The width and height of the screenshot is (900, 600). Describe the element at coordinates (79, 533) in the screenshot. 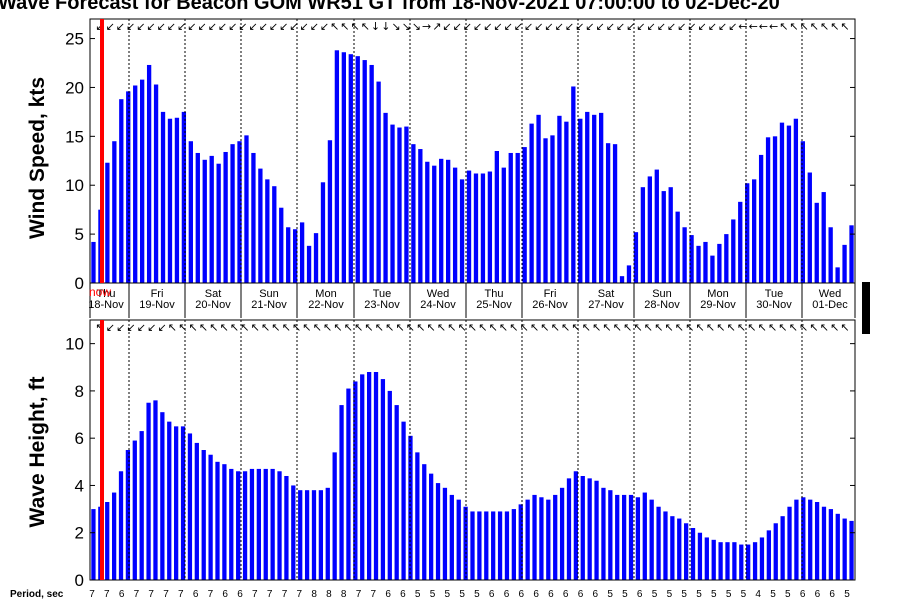

I see `wave-tick-label: 2` at that location.